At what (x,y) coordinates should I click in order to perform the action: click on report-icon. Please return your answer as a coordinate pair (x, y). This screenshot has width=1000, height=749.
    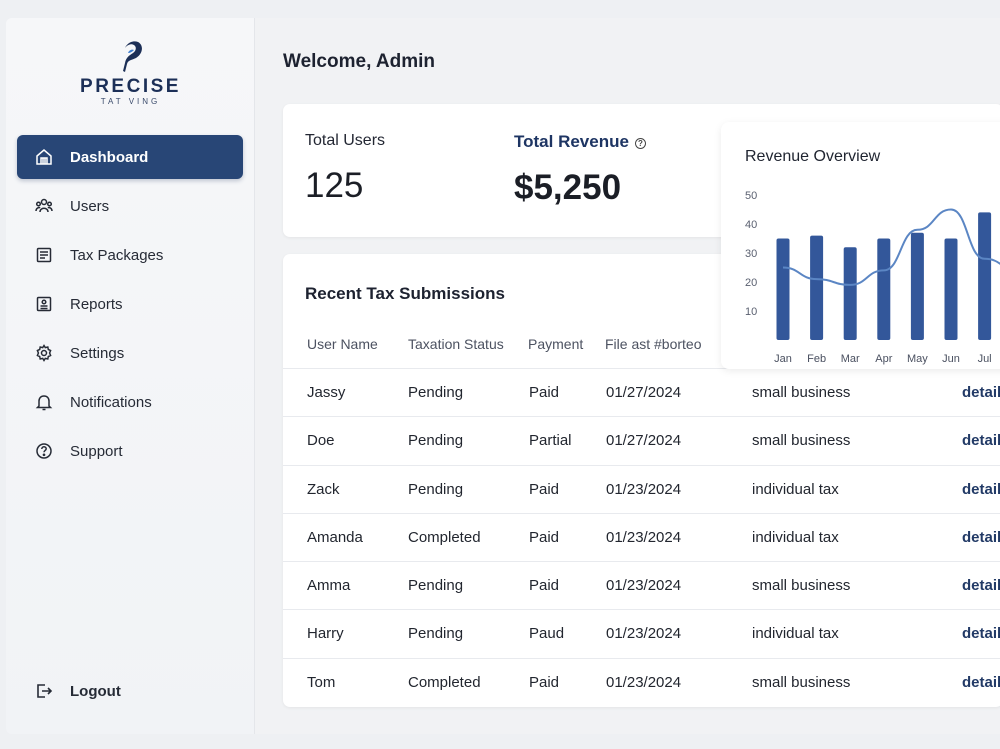
    Looking at the image, I should click on (44, 304).